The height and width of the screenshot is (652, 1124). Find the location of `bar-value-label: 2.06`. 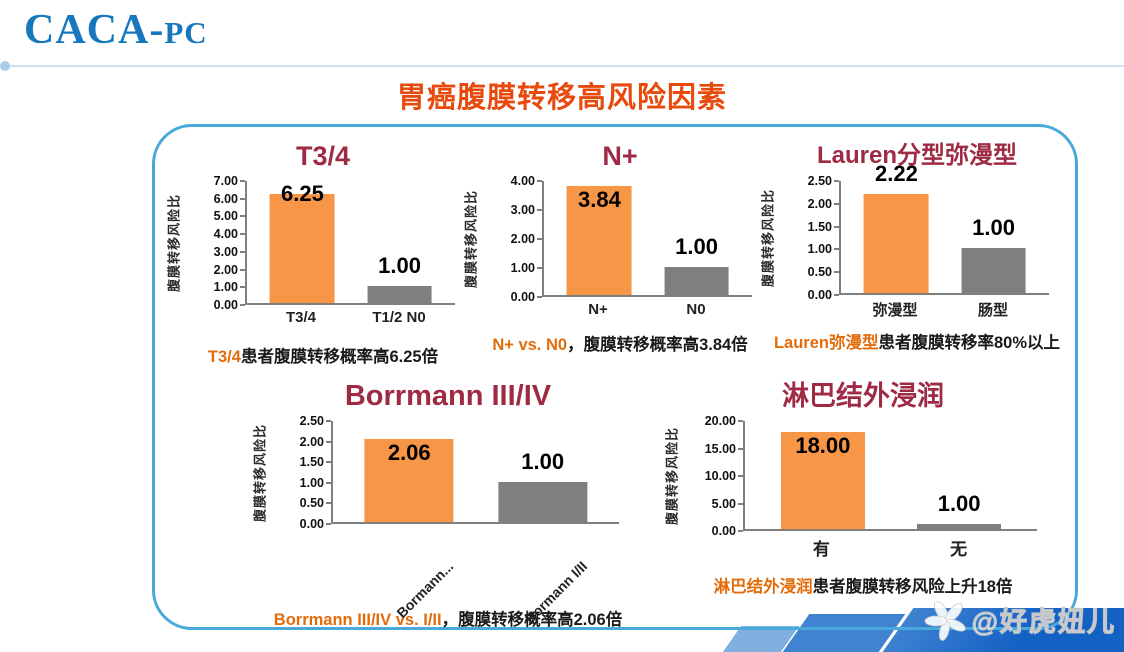

bar-value-label: 2.06 is located at coordinates (409, 452).